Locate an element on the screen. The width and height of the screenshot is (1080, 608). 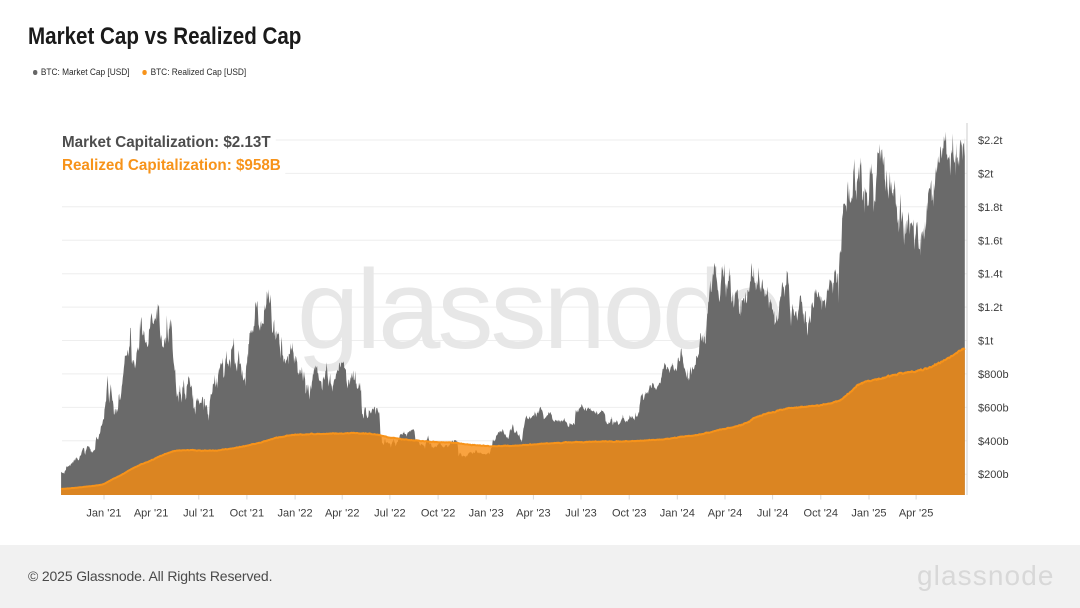
svg-text: Apr '22 is located at coordinates (342, 514).